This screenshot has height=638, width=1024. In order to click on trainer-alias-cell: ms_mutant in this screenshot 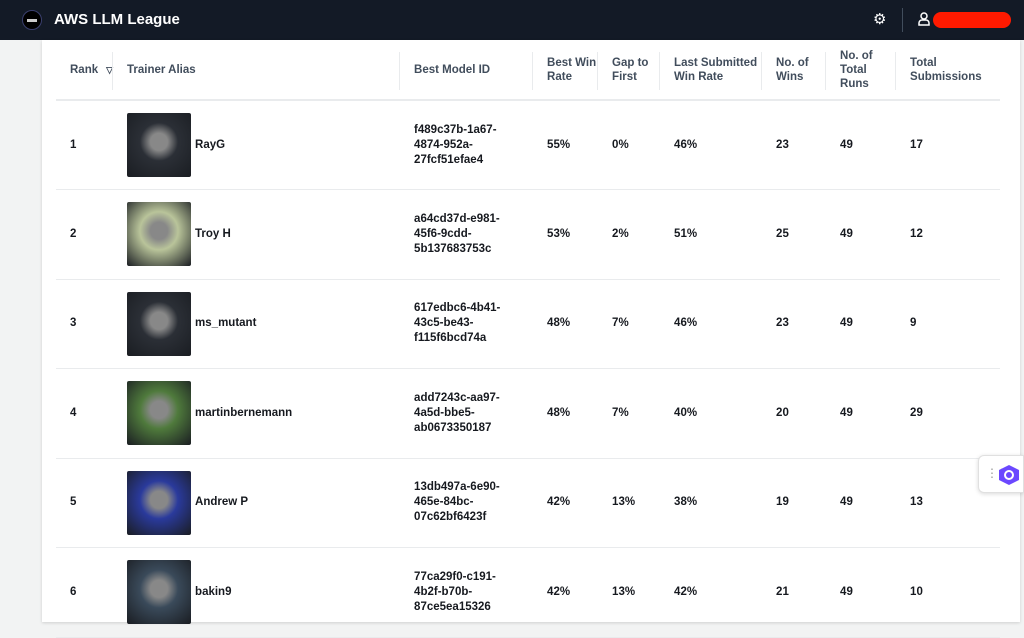, I will do `click(257, 324)`.